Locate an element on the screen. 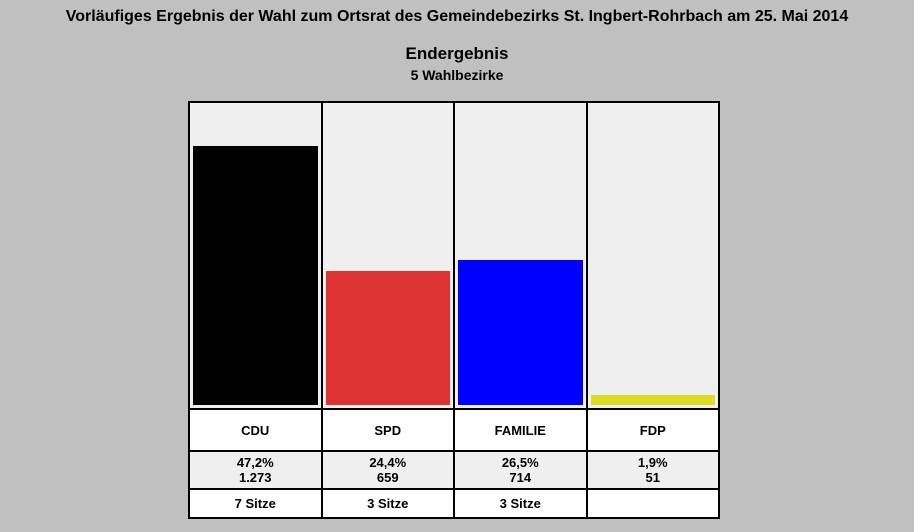 This screenshot has height=532, width=914. district-count: 5 Wahlbezirke is located at coordinates (457, 75).